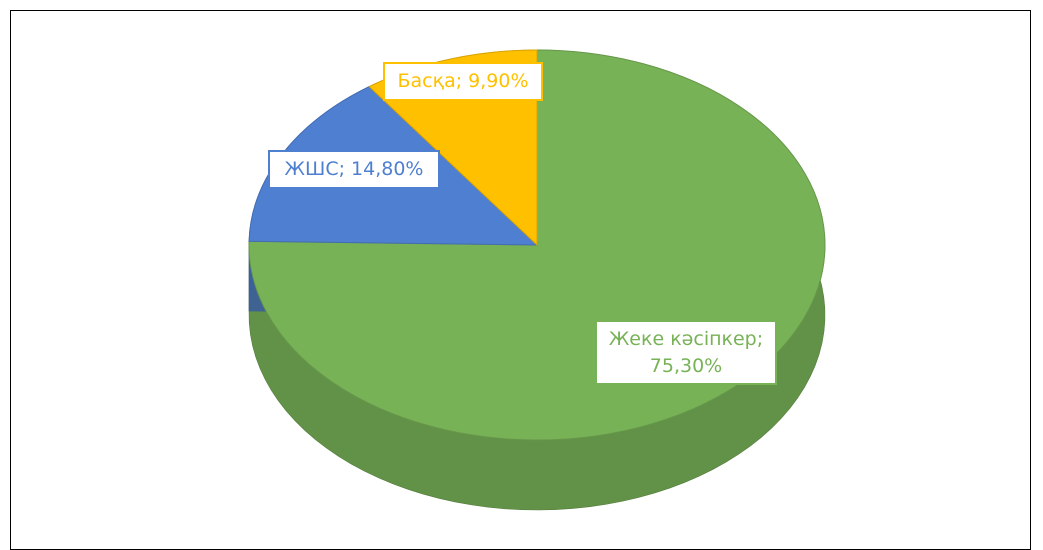 The image size is (1043, 550). What do you see at coordinates (686, 353) in the screenshot?
I see `data-label: Жеке кәсіпкер; 75,30%` at bounding box center [686, 353].